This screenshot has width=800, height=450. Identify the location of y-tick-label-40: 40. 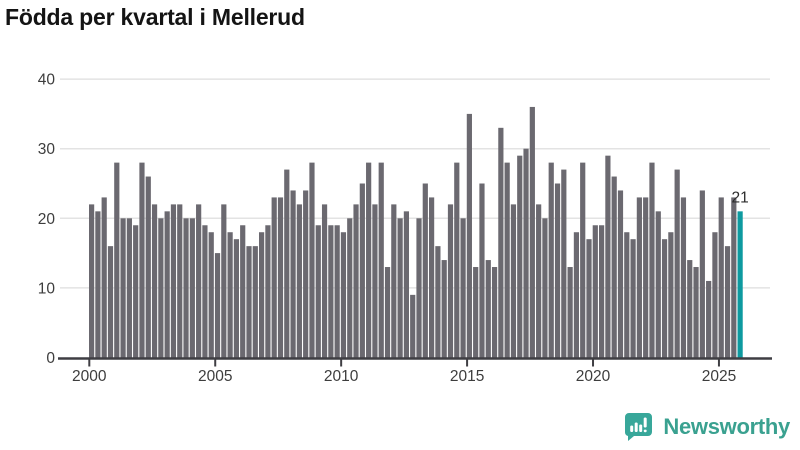
(47, 80).